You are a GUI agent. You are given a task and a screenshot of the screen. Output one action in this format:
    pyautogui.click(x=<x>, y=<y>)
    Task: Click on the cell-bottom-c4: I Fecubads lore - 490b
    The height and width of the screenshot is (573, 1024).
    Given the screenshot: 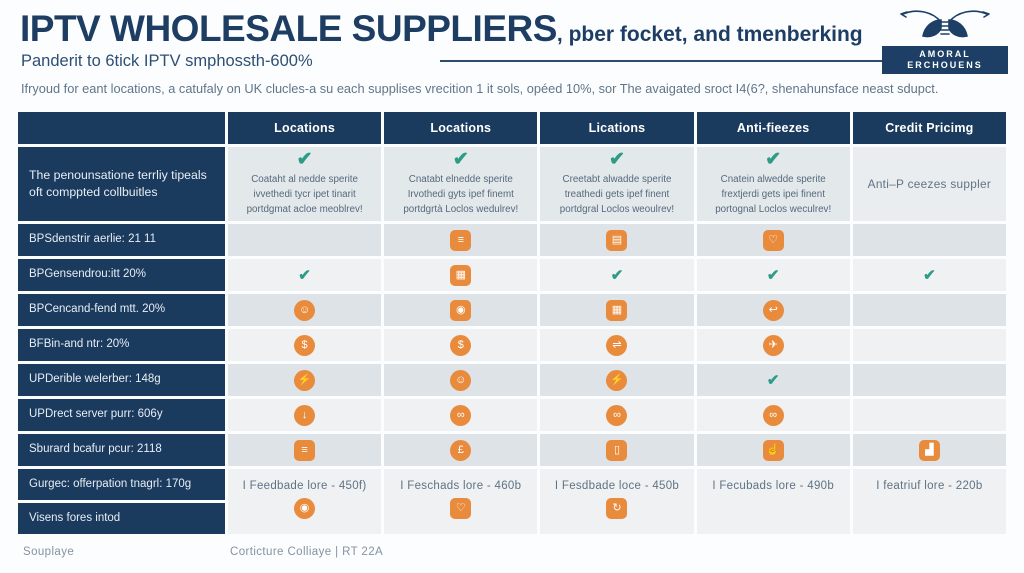 What is the action you would take?
    pyautogui.click(x=773, y=501)
    